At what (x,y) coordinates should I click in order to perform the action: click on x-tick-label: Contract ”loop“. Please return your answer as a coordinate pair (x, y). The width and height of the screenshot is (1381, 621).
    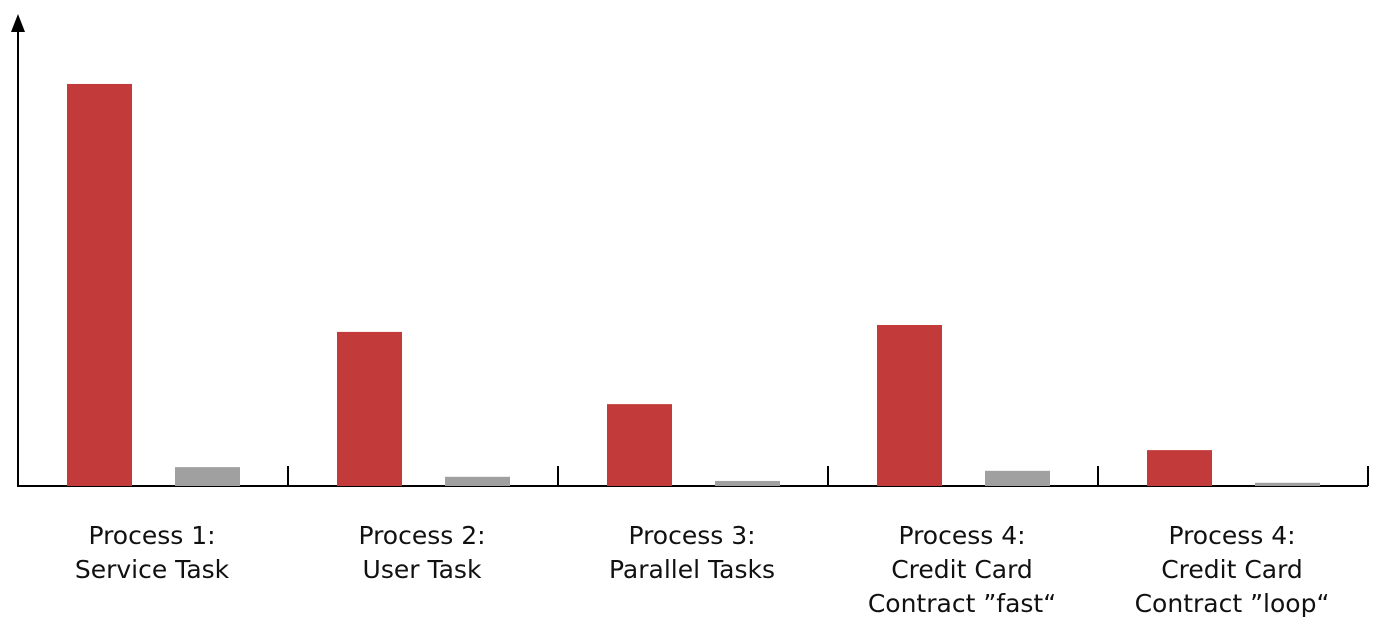
    Looking at the image, I should click on (1232, 603).